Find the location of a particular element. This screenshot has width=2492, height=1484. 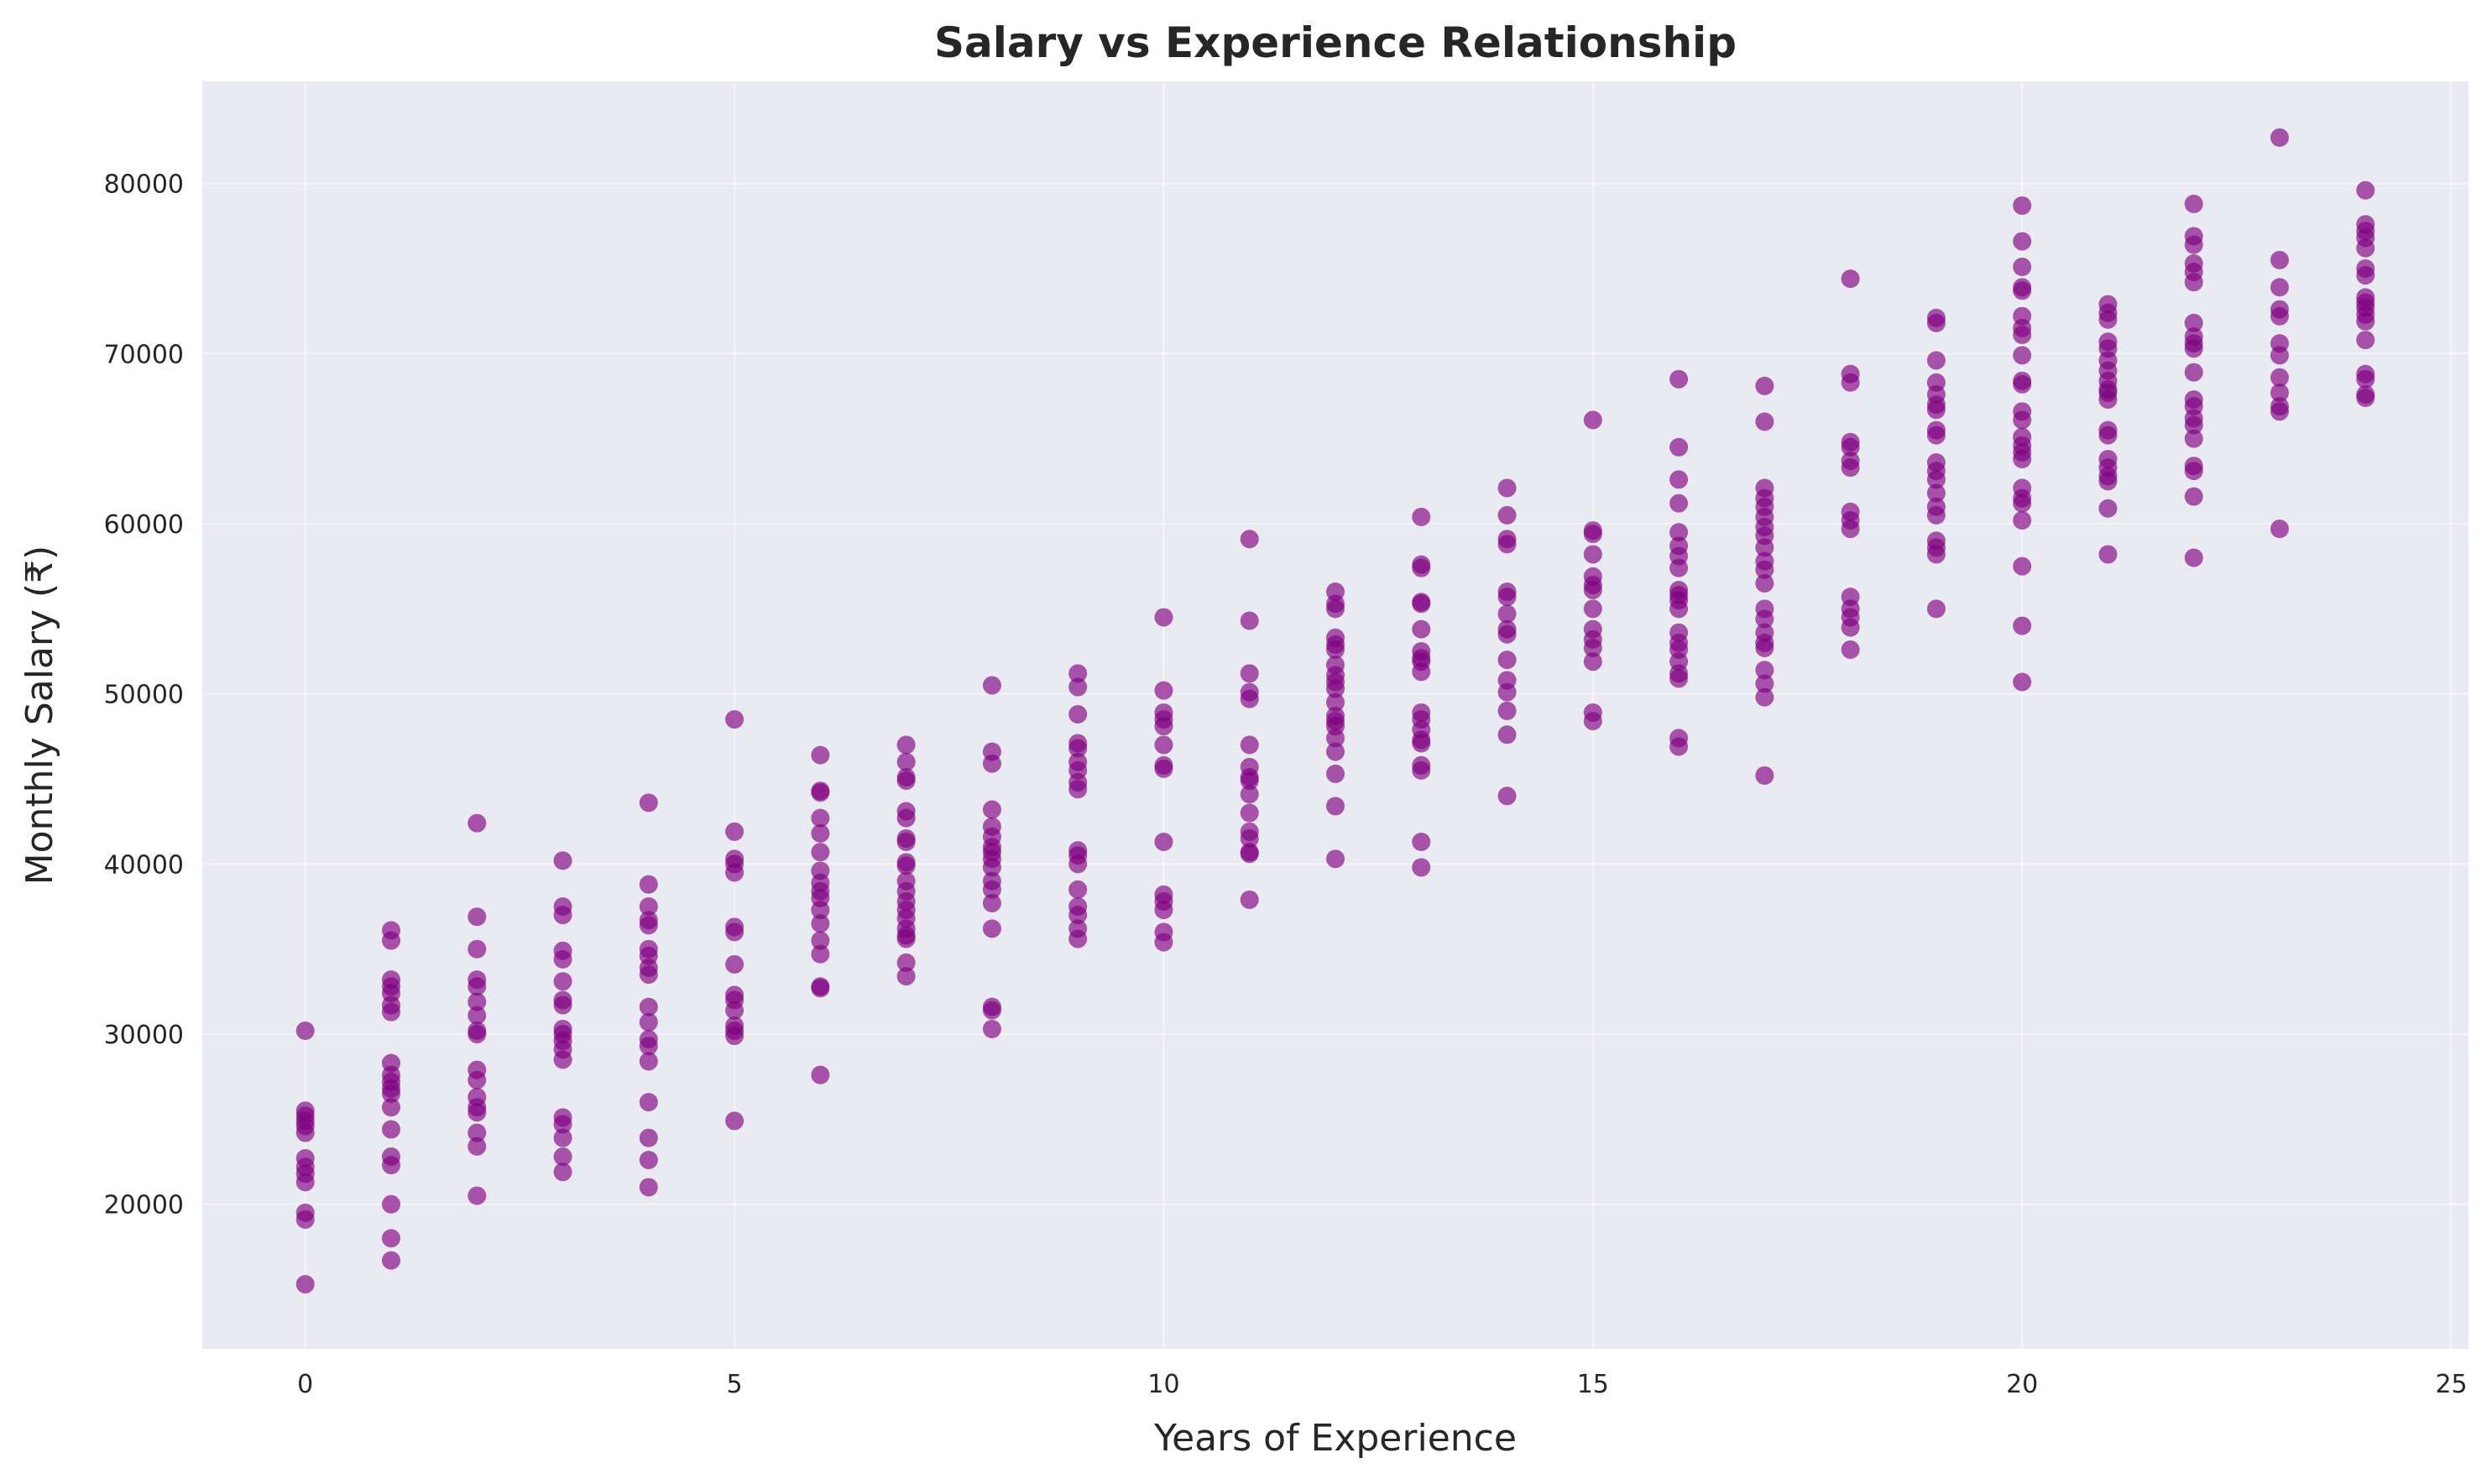

x-tick-label: 5 is located at coordinates (735, 1384).